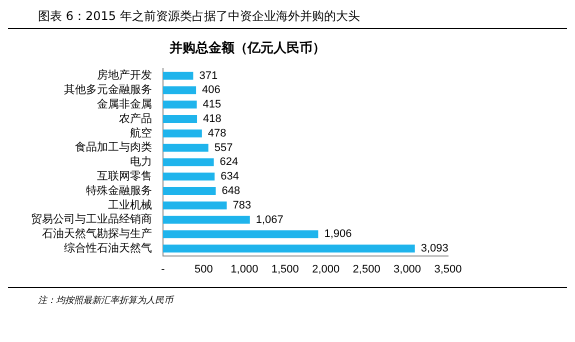  Describe the element at coordinates (135, 118) in the screenshot. I see `y-tick-label: 农产品` at that location.